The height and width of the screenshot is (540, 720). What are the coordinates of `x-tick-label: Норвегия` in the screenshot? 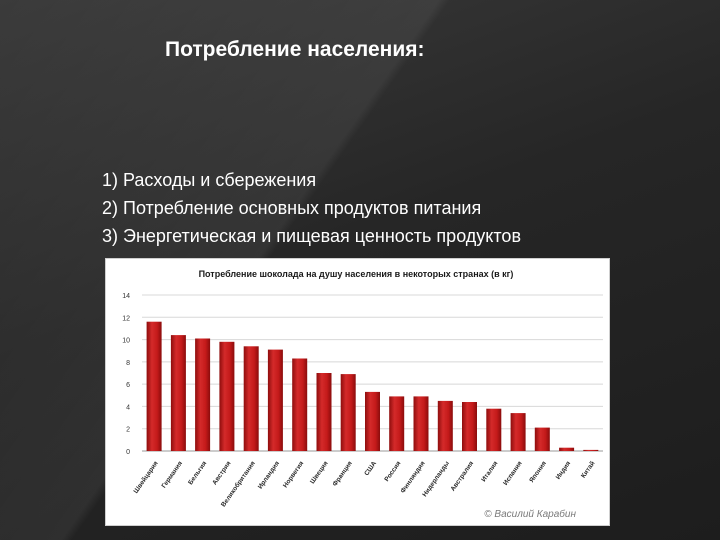 It's located at (293, 474).